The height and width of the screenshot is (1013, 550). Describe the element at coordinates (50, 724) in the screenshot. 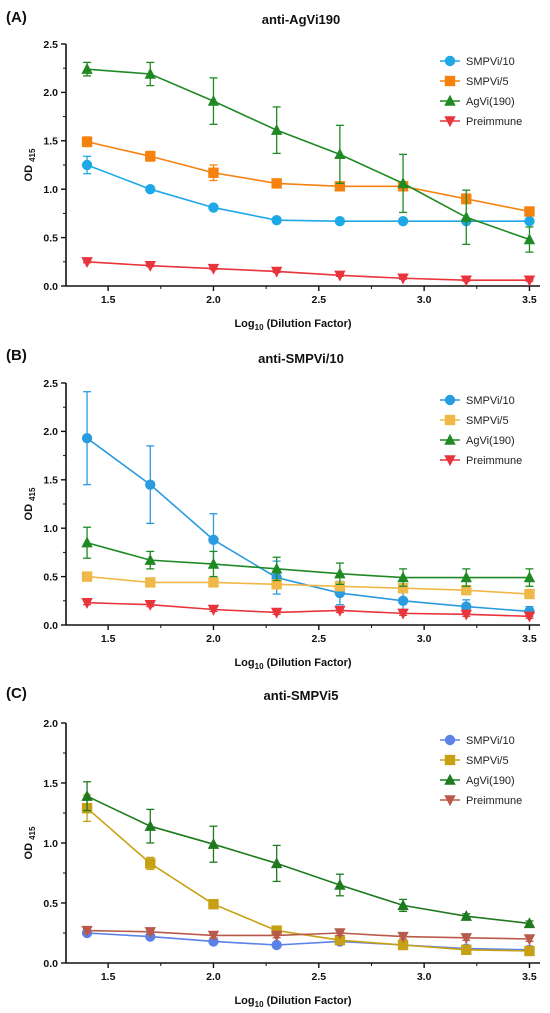

I see `y-tick-label: 2.0` at that location.